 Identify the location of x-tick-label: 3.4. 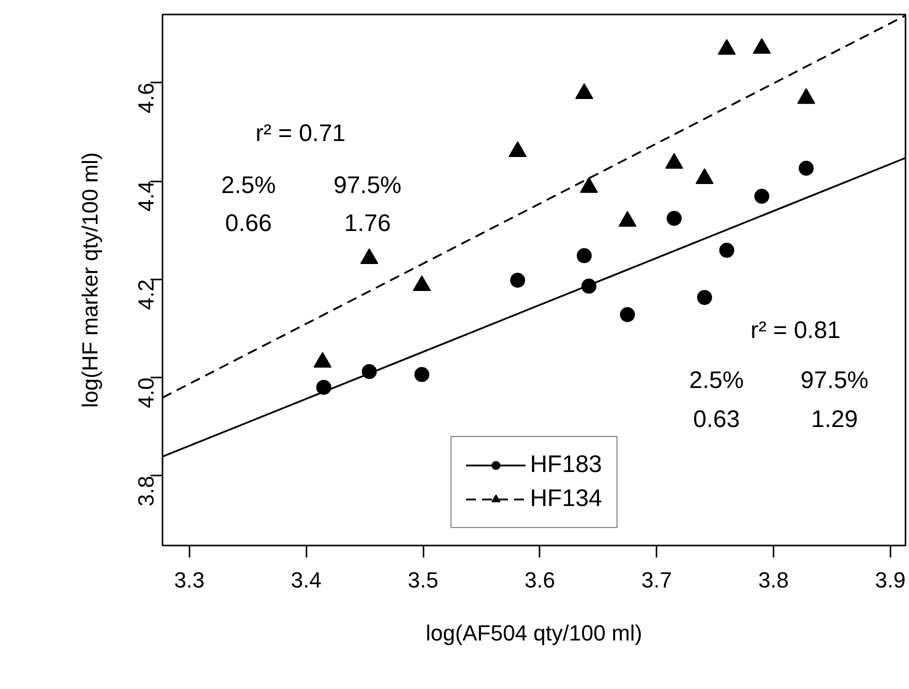
(306, 580).